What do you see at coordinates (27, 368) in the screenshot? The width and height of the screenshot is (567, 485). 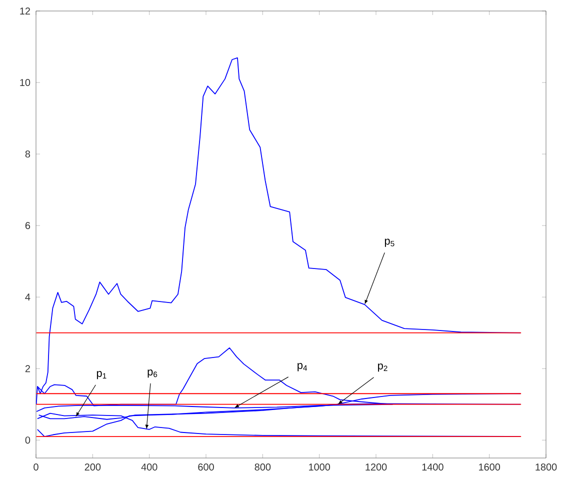 I see `y-tick-label: 2` at bounding box center [27, 368].